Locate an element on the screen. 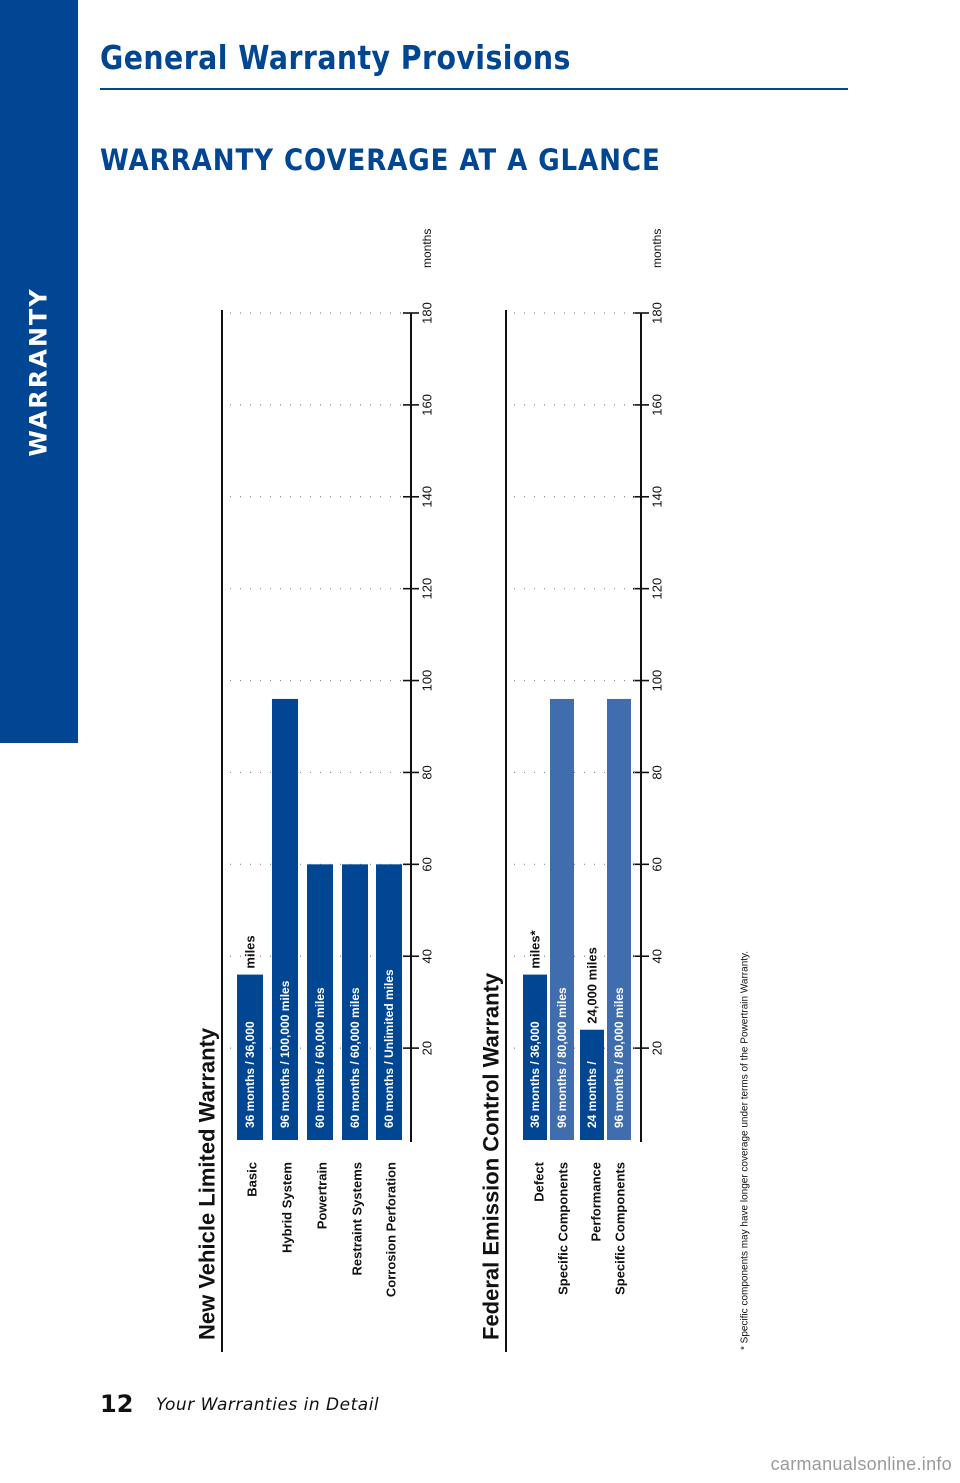 The height and width of the screenshot is (1483, 960). bar-powertrain-label: 60 months / 60,000 miles is located at coordinates (320, 1057).